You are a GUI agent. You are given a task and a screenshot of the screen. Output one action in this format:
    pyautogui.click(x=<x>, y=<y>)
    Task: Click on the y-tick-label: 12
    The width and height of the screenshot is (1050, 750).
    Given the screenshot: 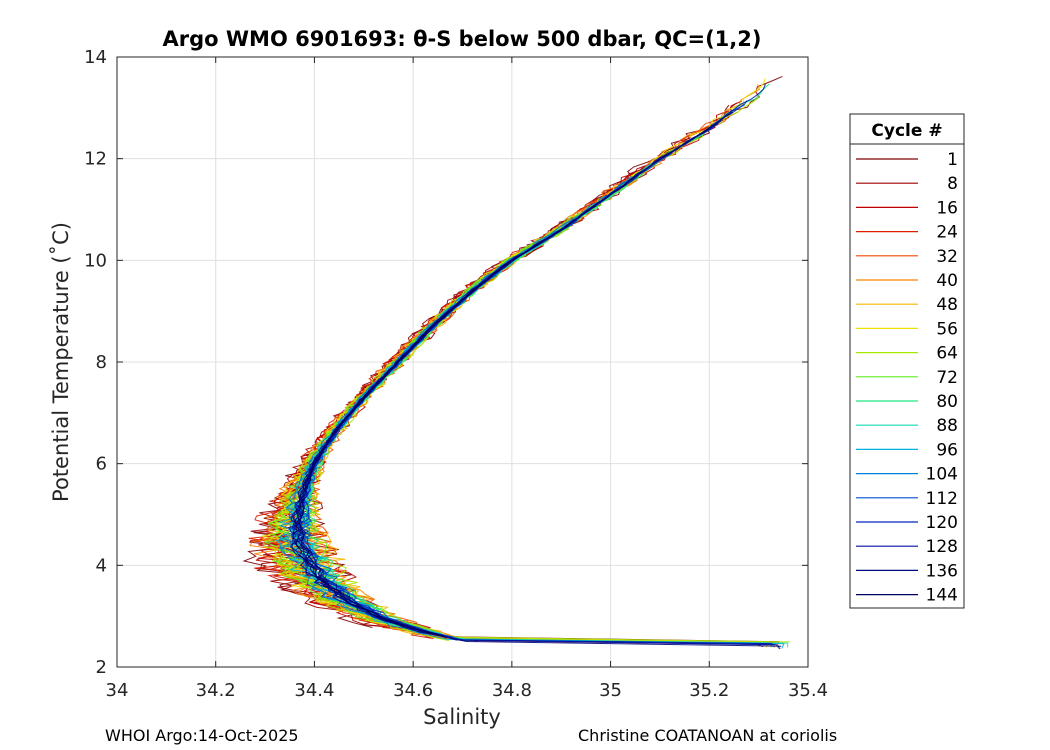 What is the action you would take?
    pyautogui.click(x=95, y=159)
    